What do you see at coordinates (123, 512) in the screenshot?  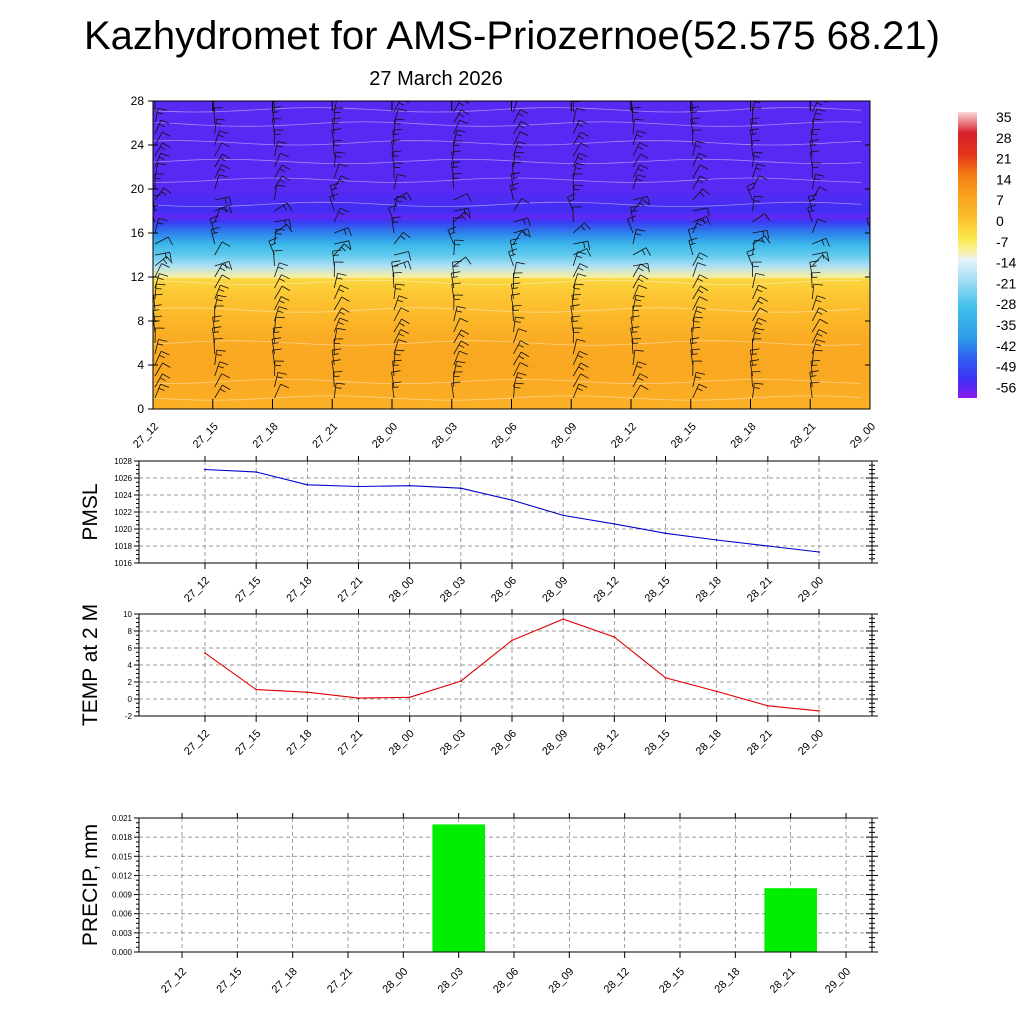 I see `y-tick-label: 1022` at bounding box center [123, 512].